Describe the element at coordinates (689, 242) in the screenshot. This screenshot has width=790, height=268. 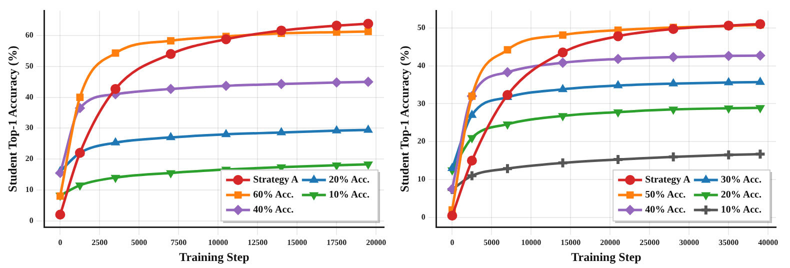
I see `x-tick-label: 30000` at that location.